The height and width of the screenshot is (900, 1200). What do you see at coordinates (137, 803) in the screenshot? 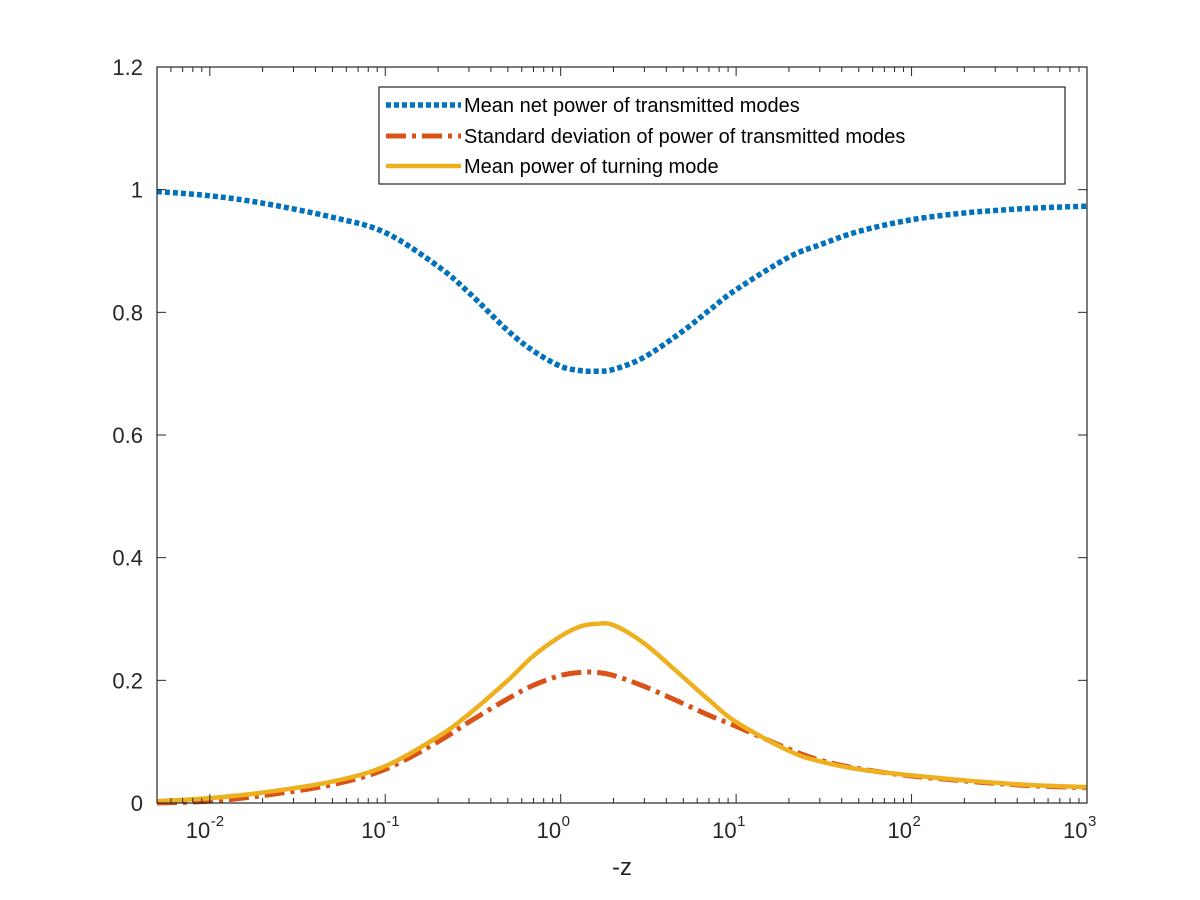
I see `y-tick-label: 0` at bounding box center [137, 803].